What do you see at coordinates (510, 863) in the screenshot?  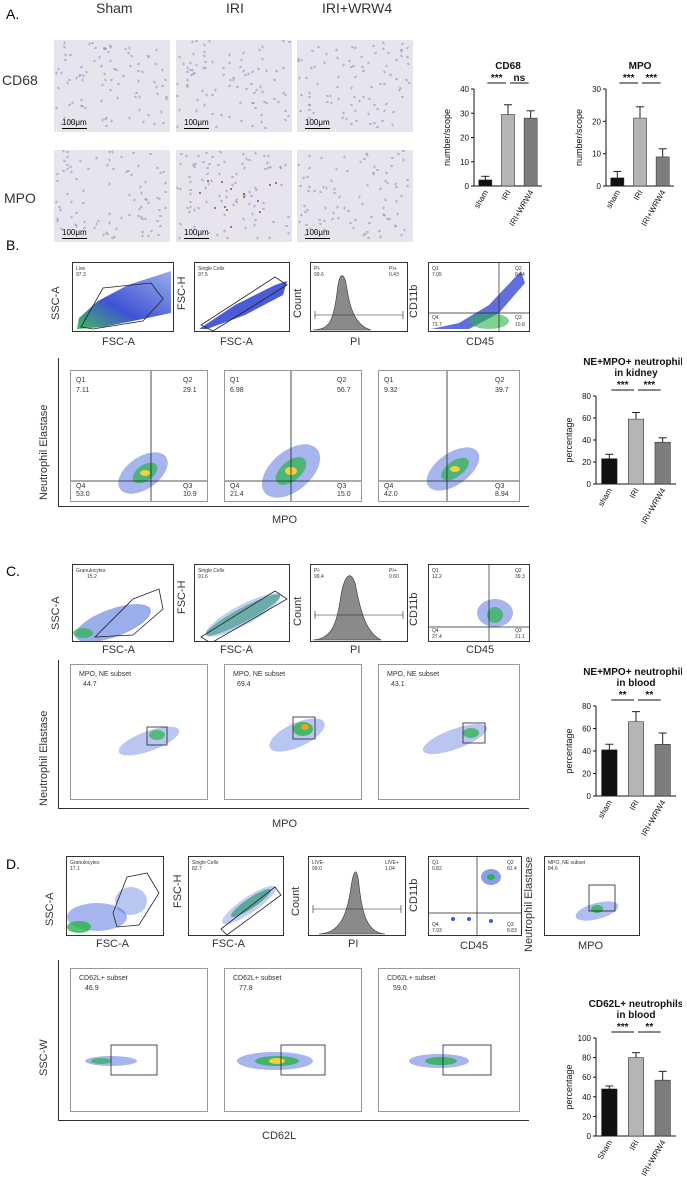 I see `q2-label: Q2` at bounding box center [510, 863].